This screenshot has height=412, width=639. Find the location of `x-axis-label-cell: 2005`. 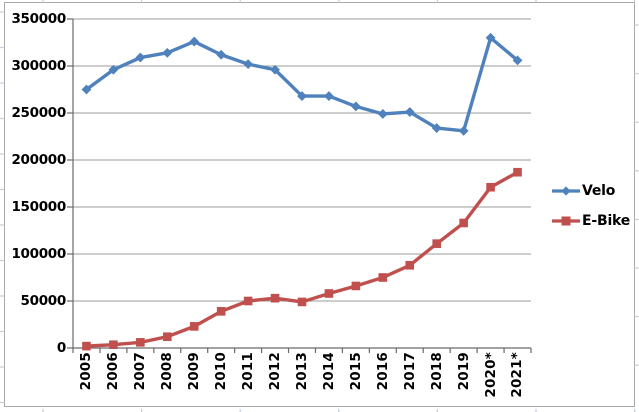

x-axis-label-cell: 2005 is located at coordinates (86, 381).